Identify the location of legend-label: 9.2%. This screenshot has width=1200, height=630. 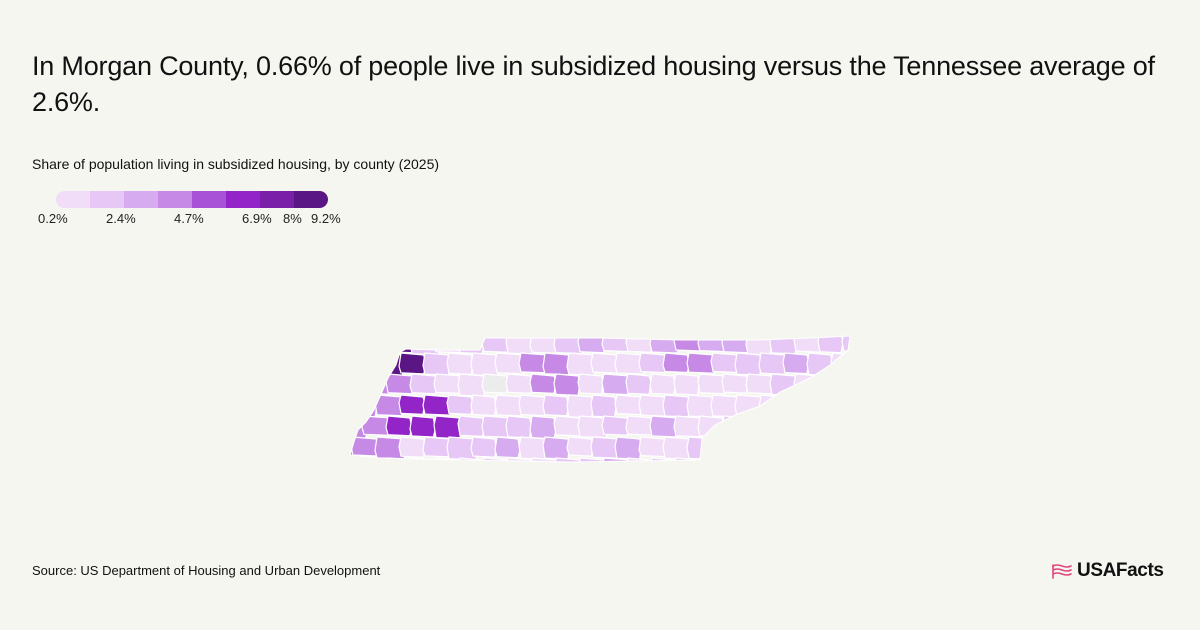
(326, 218).